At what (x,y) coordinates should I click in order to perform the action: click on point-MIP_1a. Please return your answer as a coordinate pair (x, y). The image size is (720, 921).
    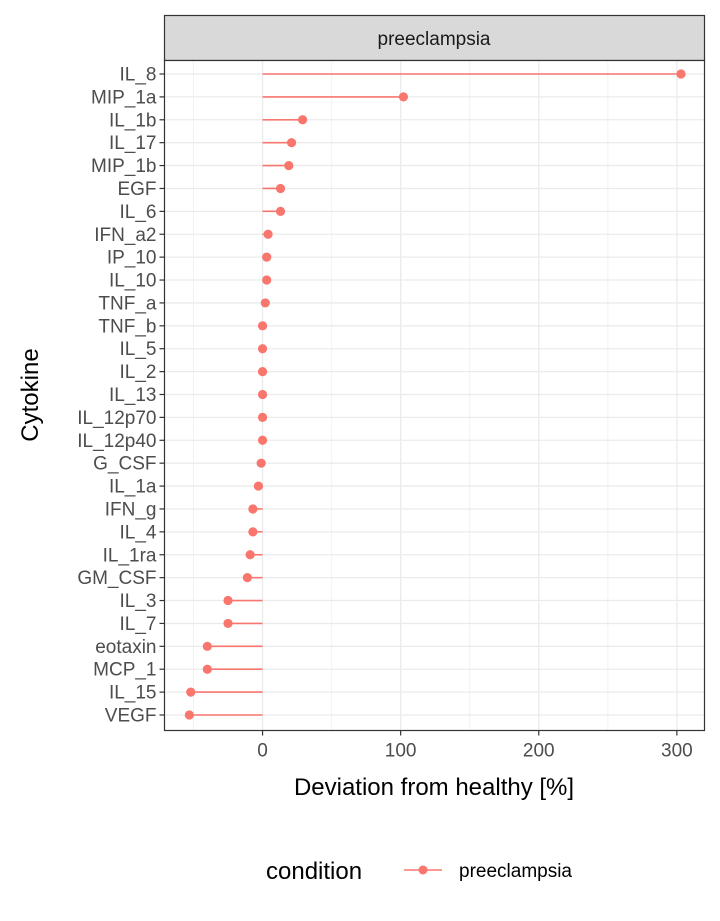
    Looking at the image, I should click on (403, 97).